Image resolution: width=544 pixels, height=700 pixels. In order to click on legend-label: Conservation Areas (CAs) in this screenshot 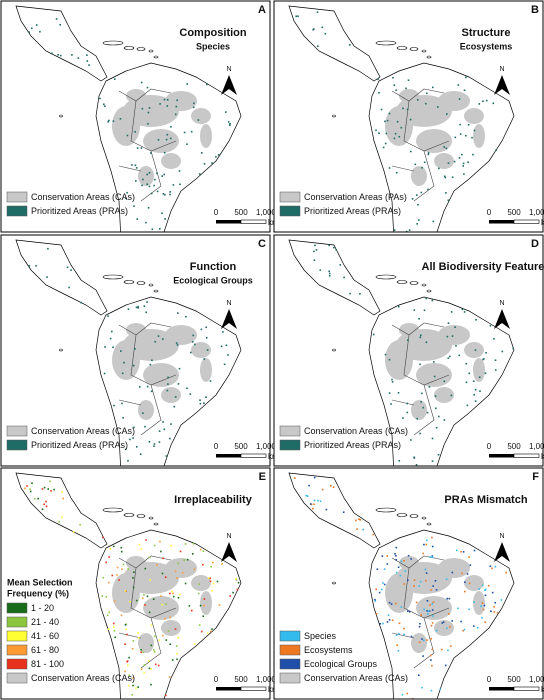, I will do `click(356, 431)`.